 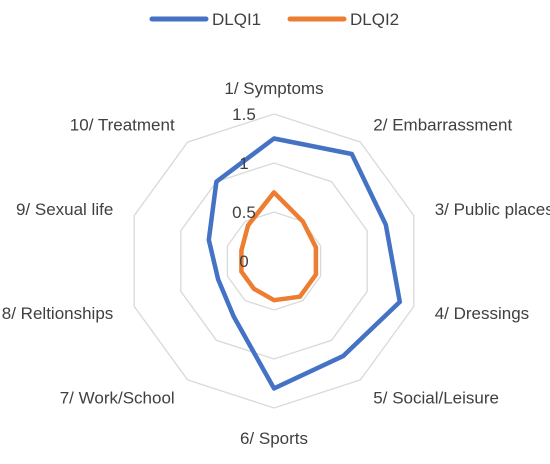 I want to click on tick-label: 0, so click(x=243, y=261).